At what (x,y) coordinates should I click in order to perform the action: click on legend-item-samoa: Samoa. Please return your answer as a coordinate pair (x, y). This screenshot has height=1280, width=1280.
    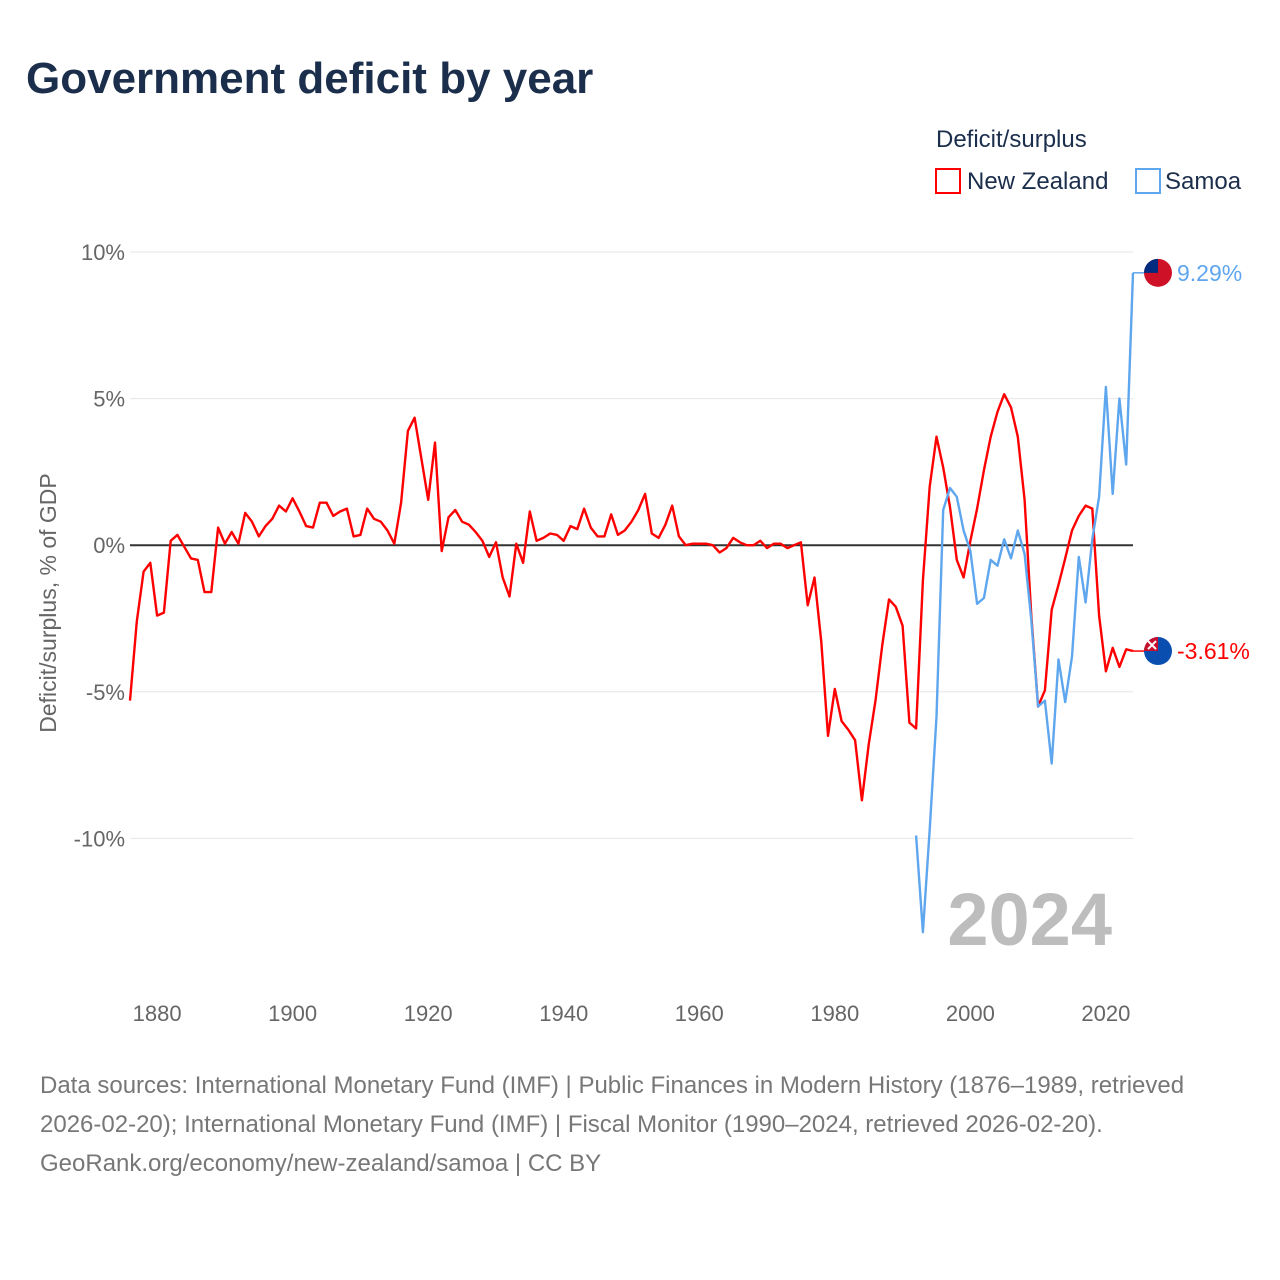
    Looking at the image, I should click on (1188, 181).